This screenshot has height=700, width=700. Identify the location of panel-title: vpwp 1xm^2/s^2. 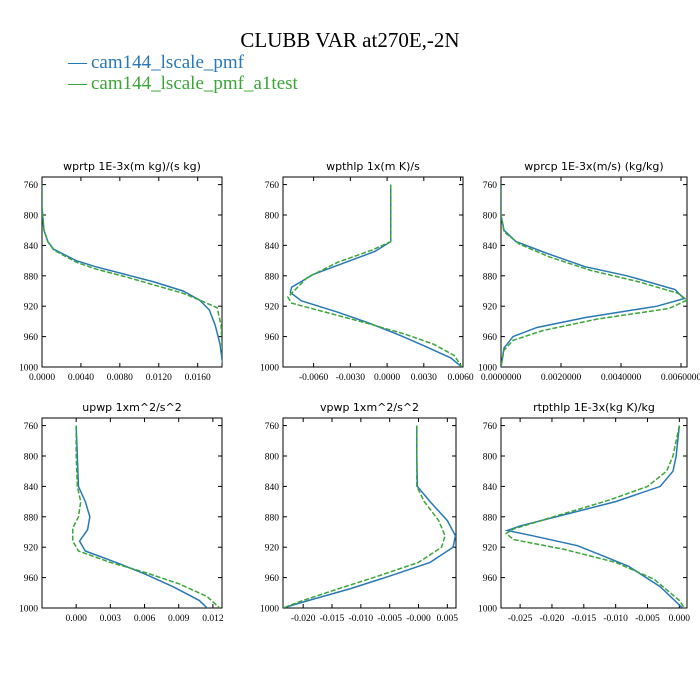
(369, 407).